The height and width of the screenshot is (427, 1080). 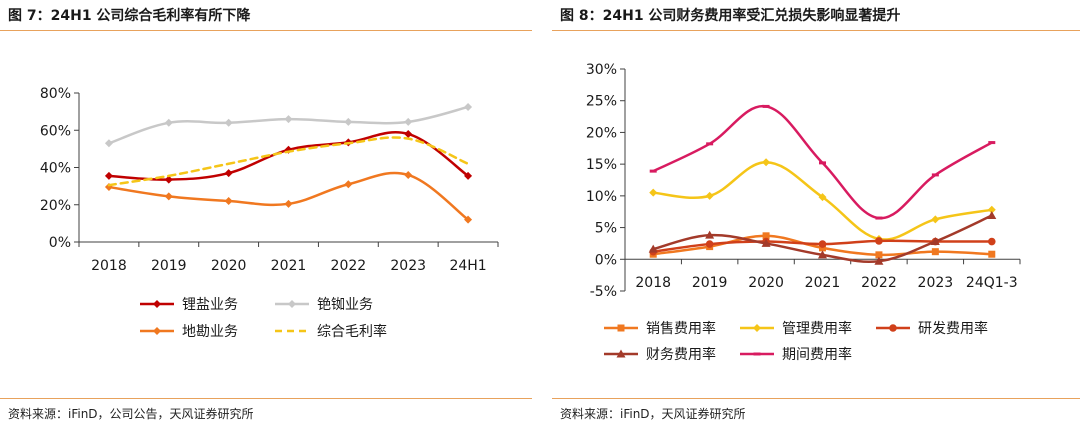 I want to click on legend-item: 地勘业务, so click(x=189, y=332).